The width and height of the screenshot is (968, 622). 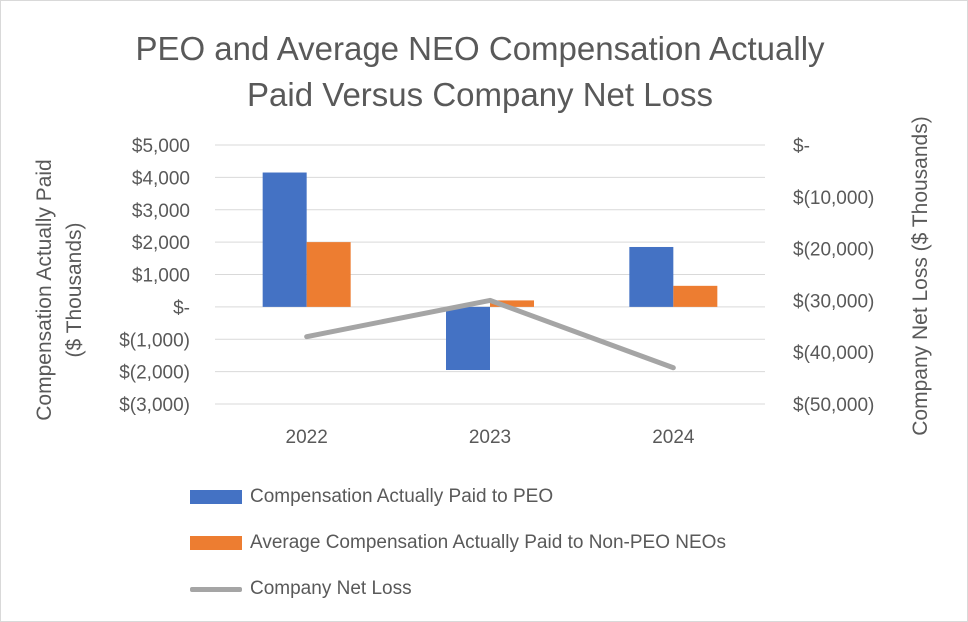 I want to click on legend-item-net-loss: Company Net Loss, so click(x=458, y=589).